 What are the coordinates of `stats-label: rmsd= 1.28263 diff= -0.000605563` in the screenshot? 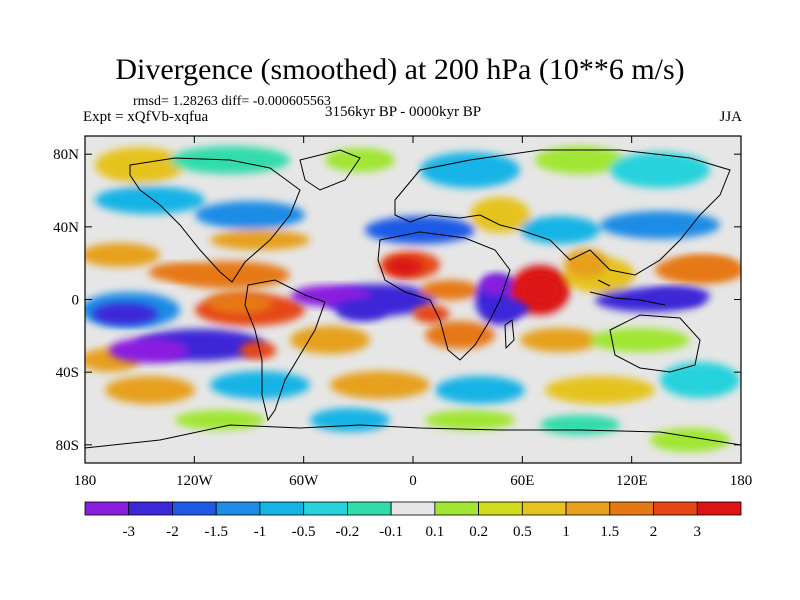 It's located at (232, 101).